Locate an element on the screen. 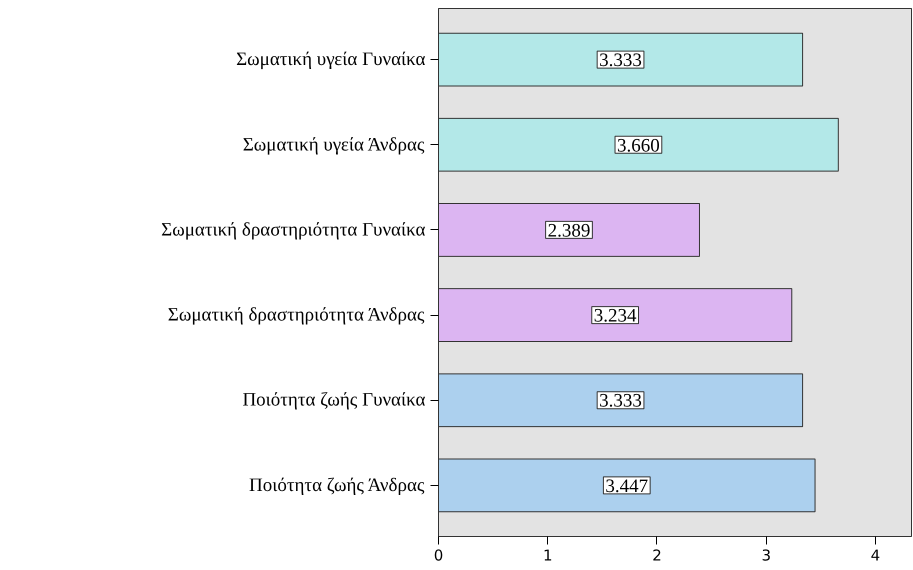  data-label: 3.660 is located at coordinates (638, 145).